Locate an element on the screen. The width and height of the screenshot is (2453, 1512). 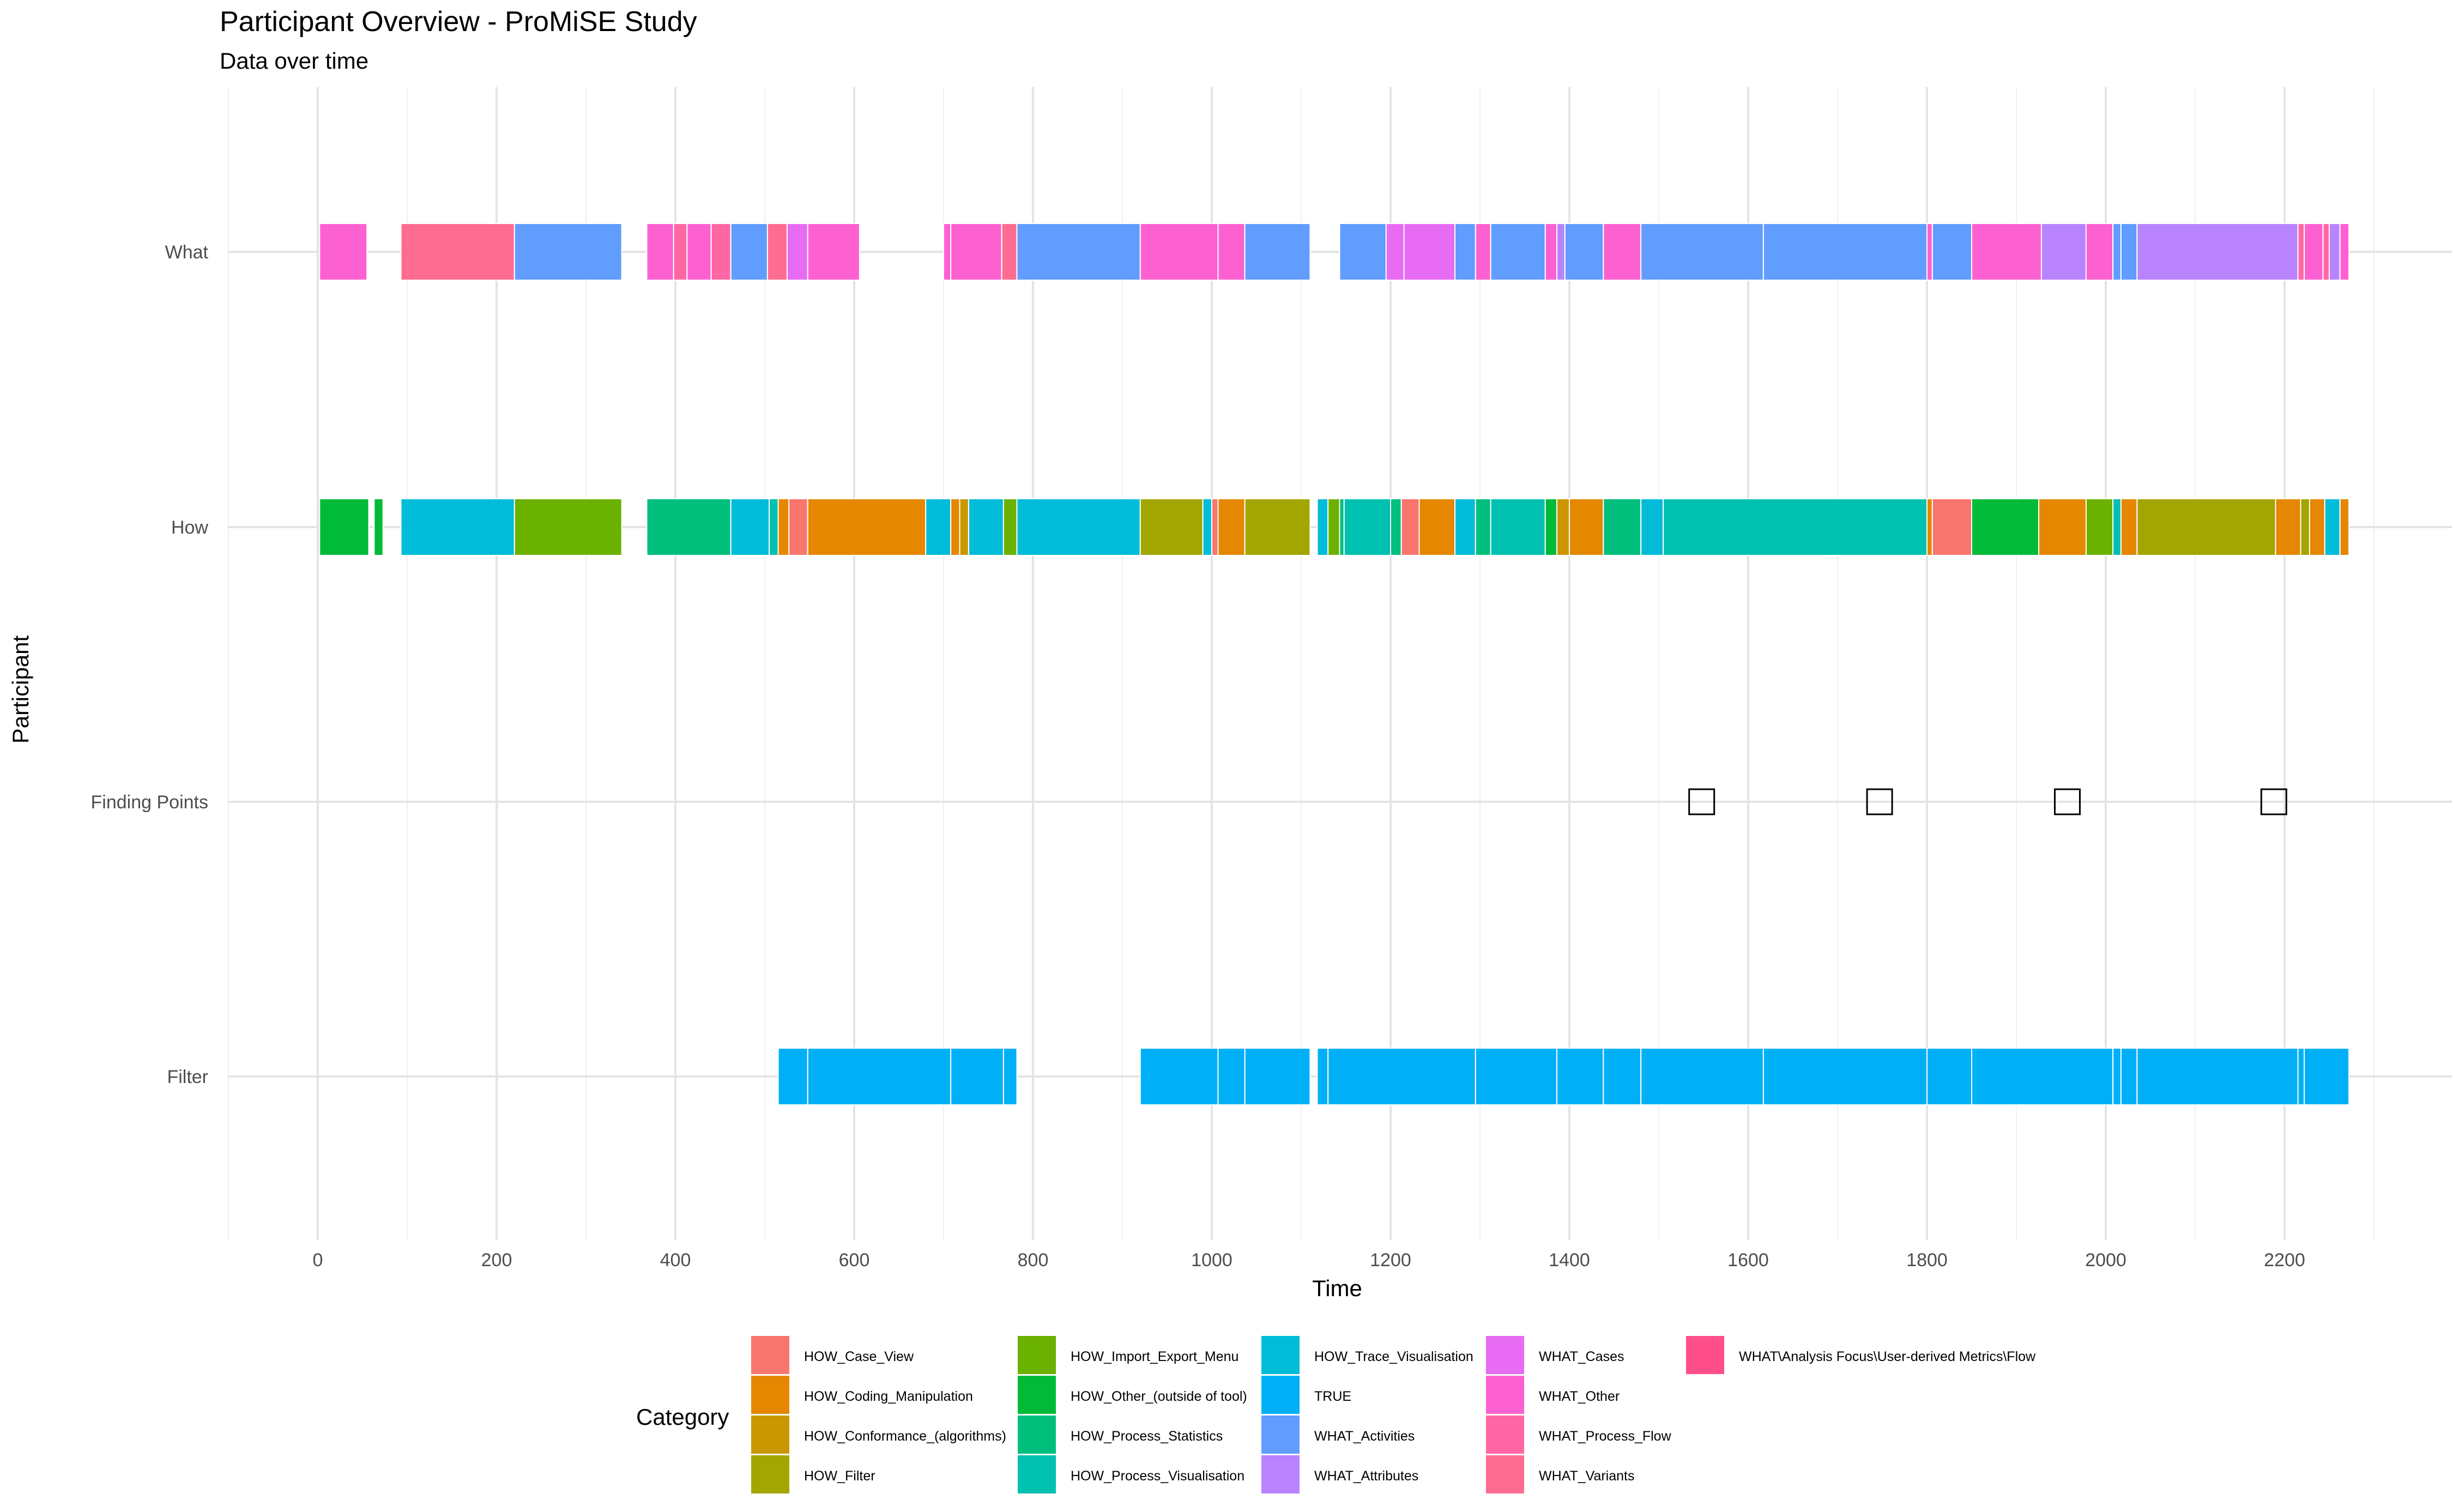
legend-label: HOW_Process_Visualisation is located at coordinates (1157, 1476).